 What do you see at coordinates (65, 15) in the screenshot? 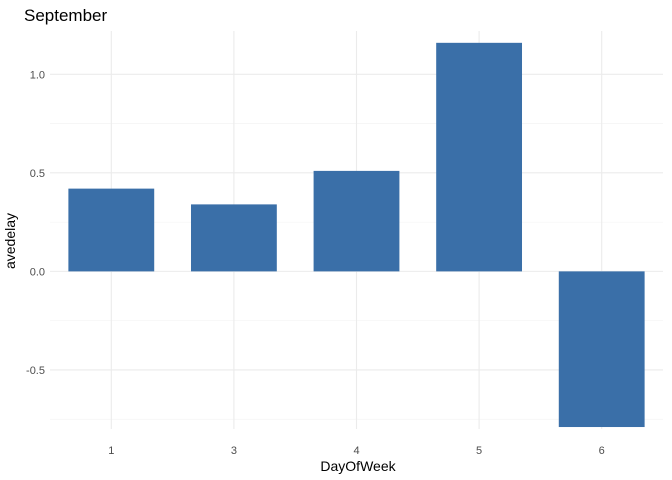
I see `chart-title: September` at bounding box center [65, 15].